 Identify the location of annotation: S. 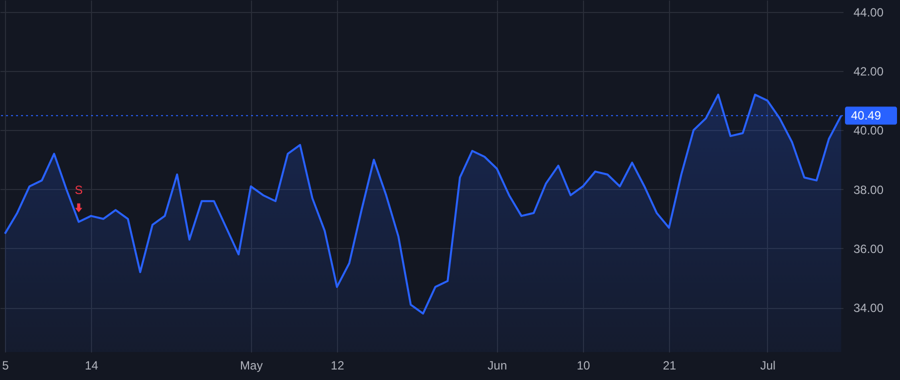
(78, 189).